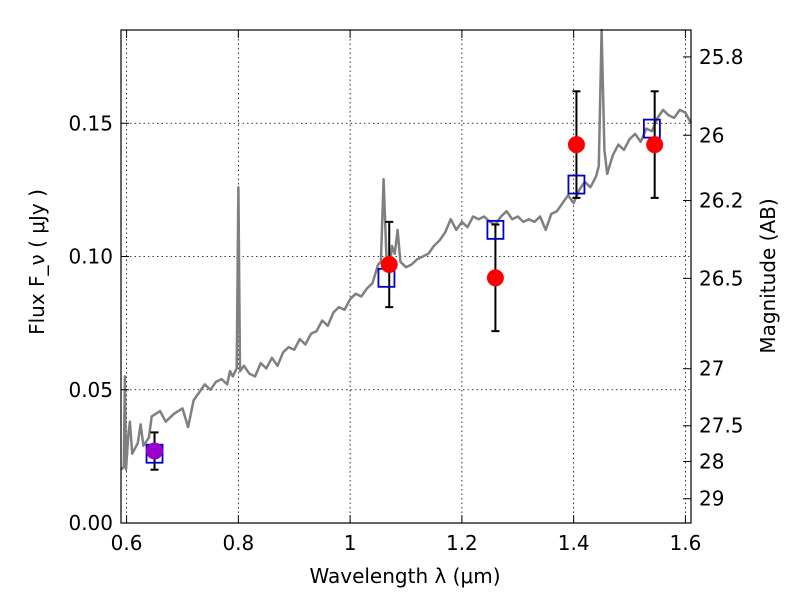  Describe the element at coordinates (90, 523) in the screenshot. I see `y-tick-label: 0.00` at that location.